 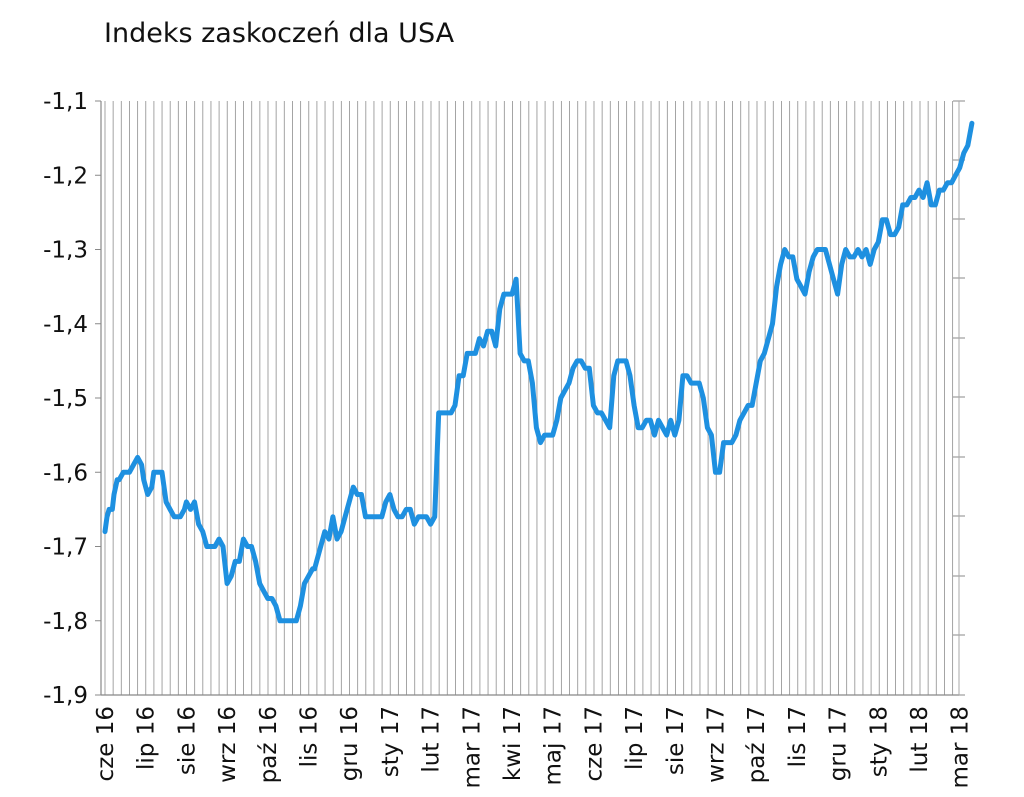 I want to click on x-tick-label: wrz 16, so click(x=228, y=744).